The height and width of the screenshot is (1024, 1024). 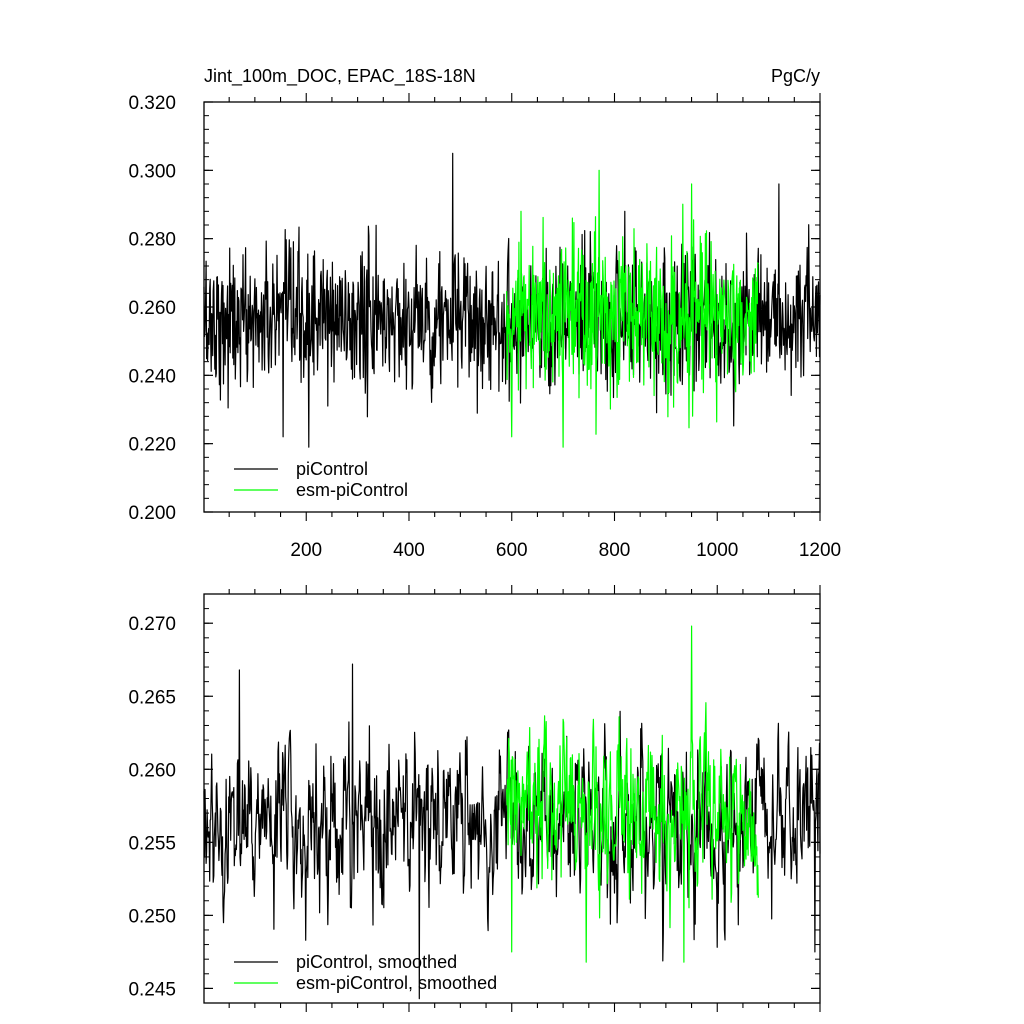 I want to click on y-tick-label: 0.255, so click(x=152, y=843).